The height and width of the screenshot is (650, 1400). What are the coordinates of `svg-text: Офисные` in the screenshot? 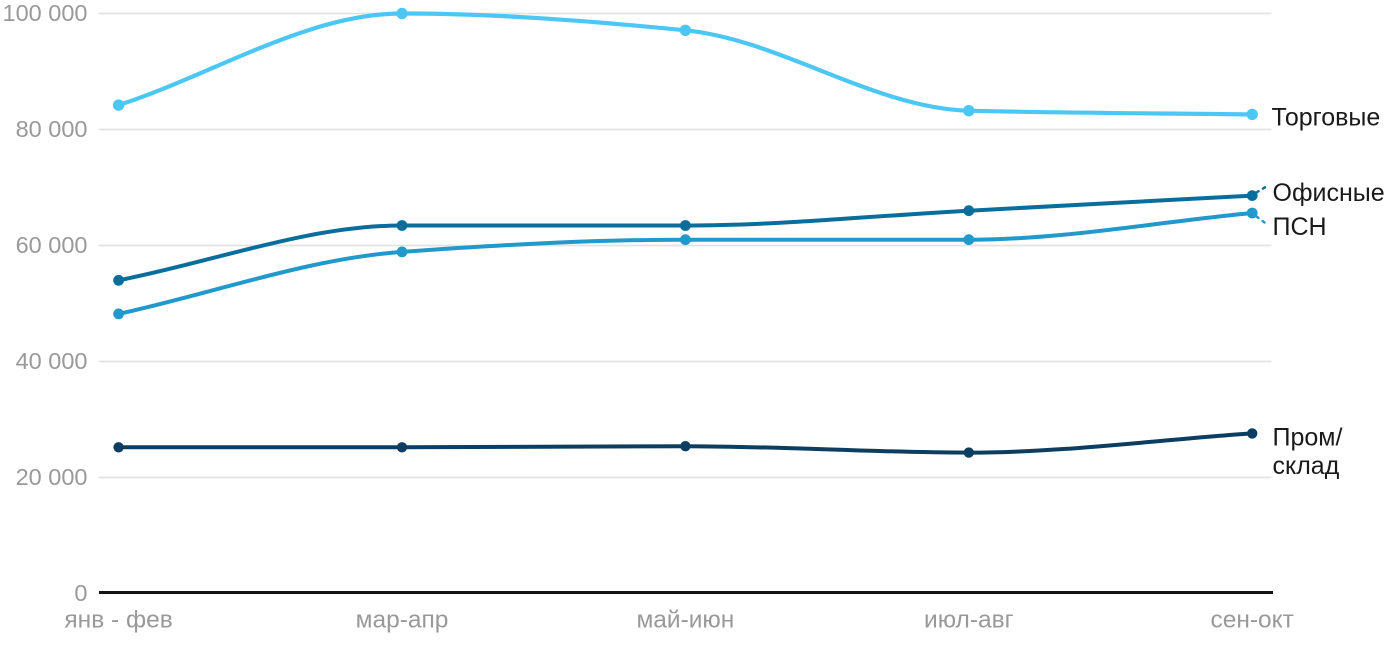 It's located at (1329, 193).